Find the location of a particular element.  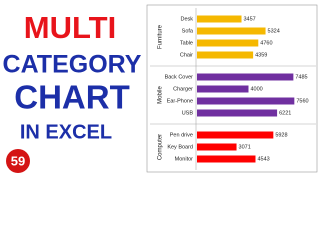

badge is located at coordinates (18, 161).